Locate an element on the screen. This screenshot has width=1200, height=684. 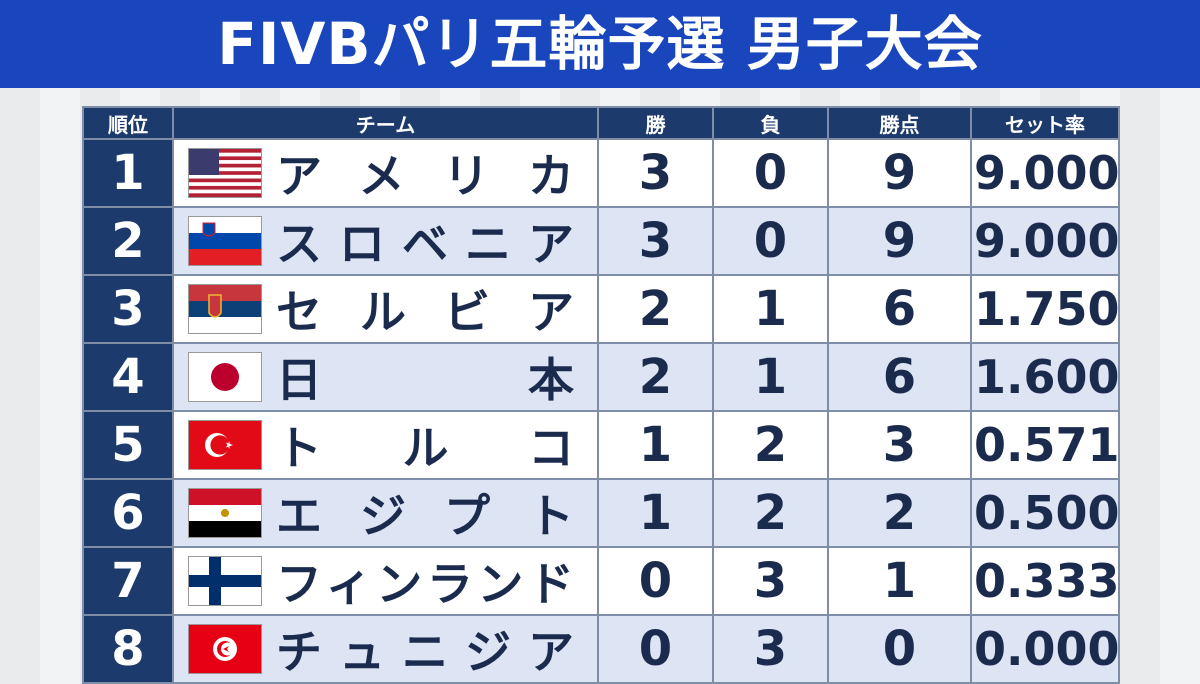
team-cell: アメリカ is located at coordinates (385, 173).